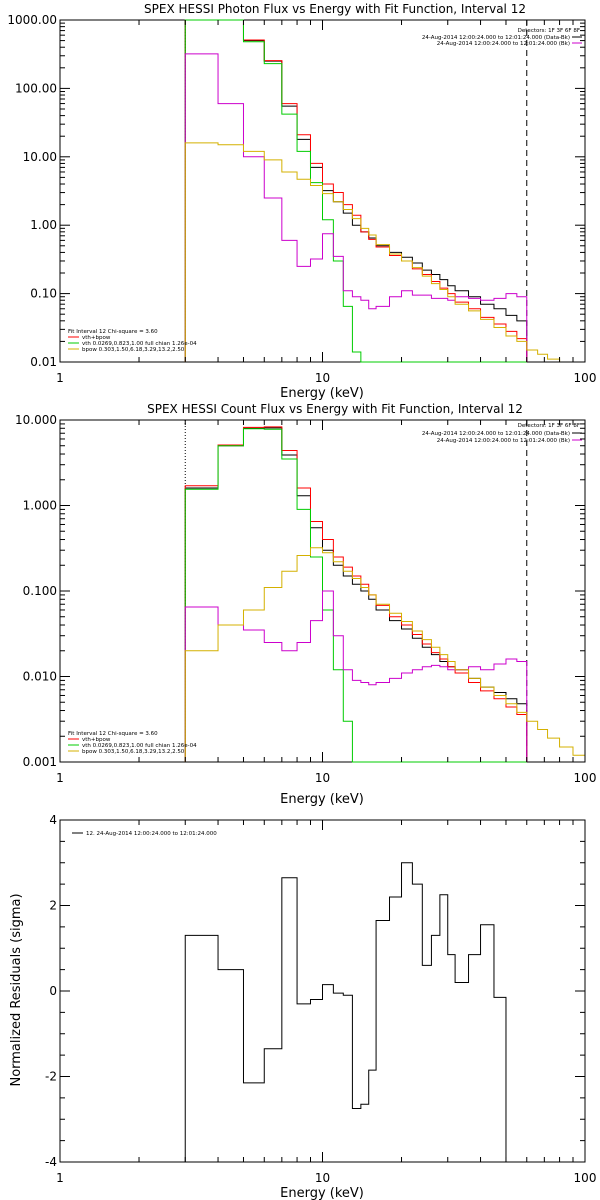 This screenshot has height=1200, width=600. What do you see at coordinates (36, 88) in the screenshot?
I see `y-tick-label: 100.00` at bounding box center [36, 88].